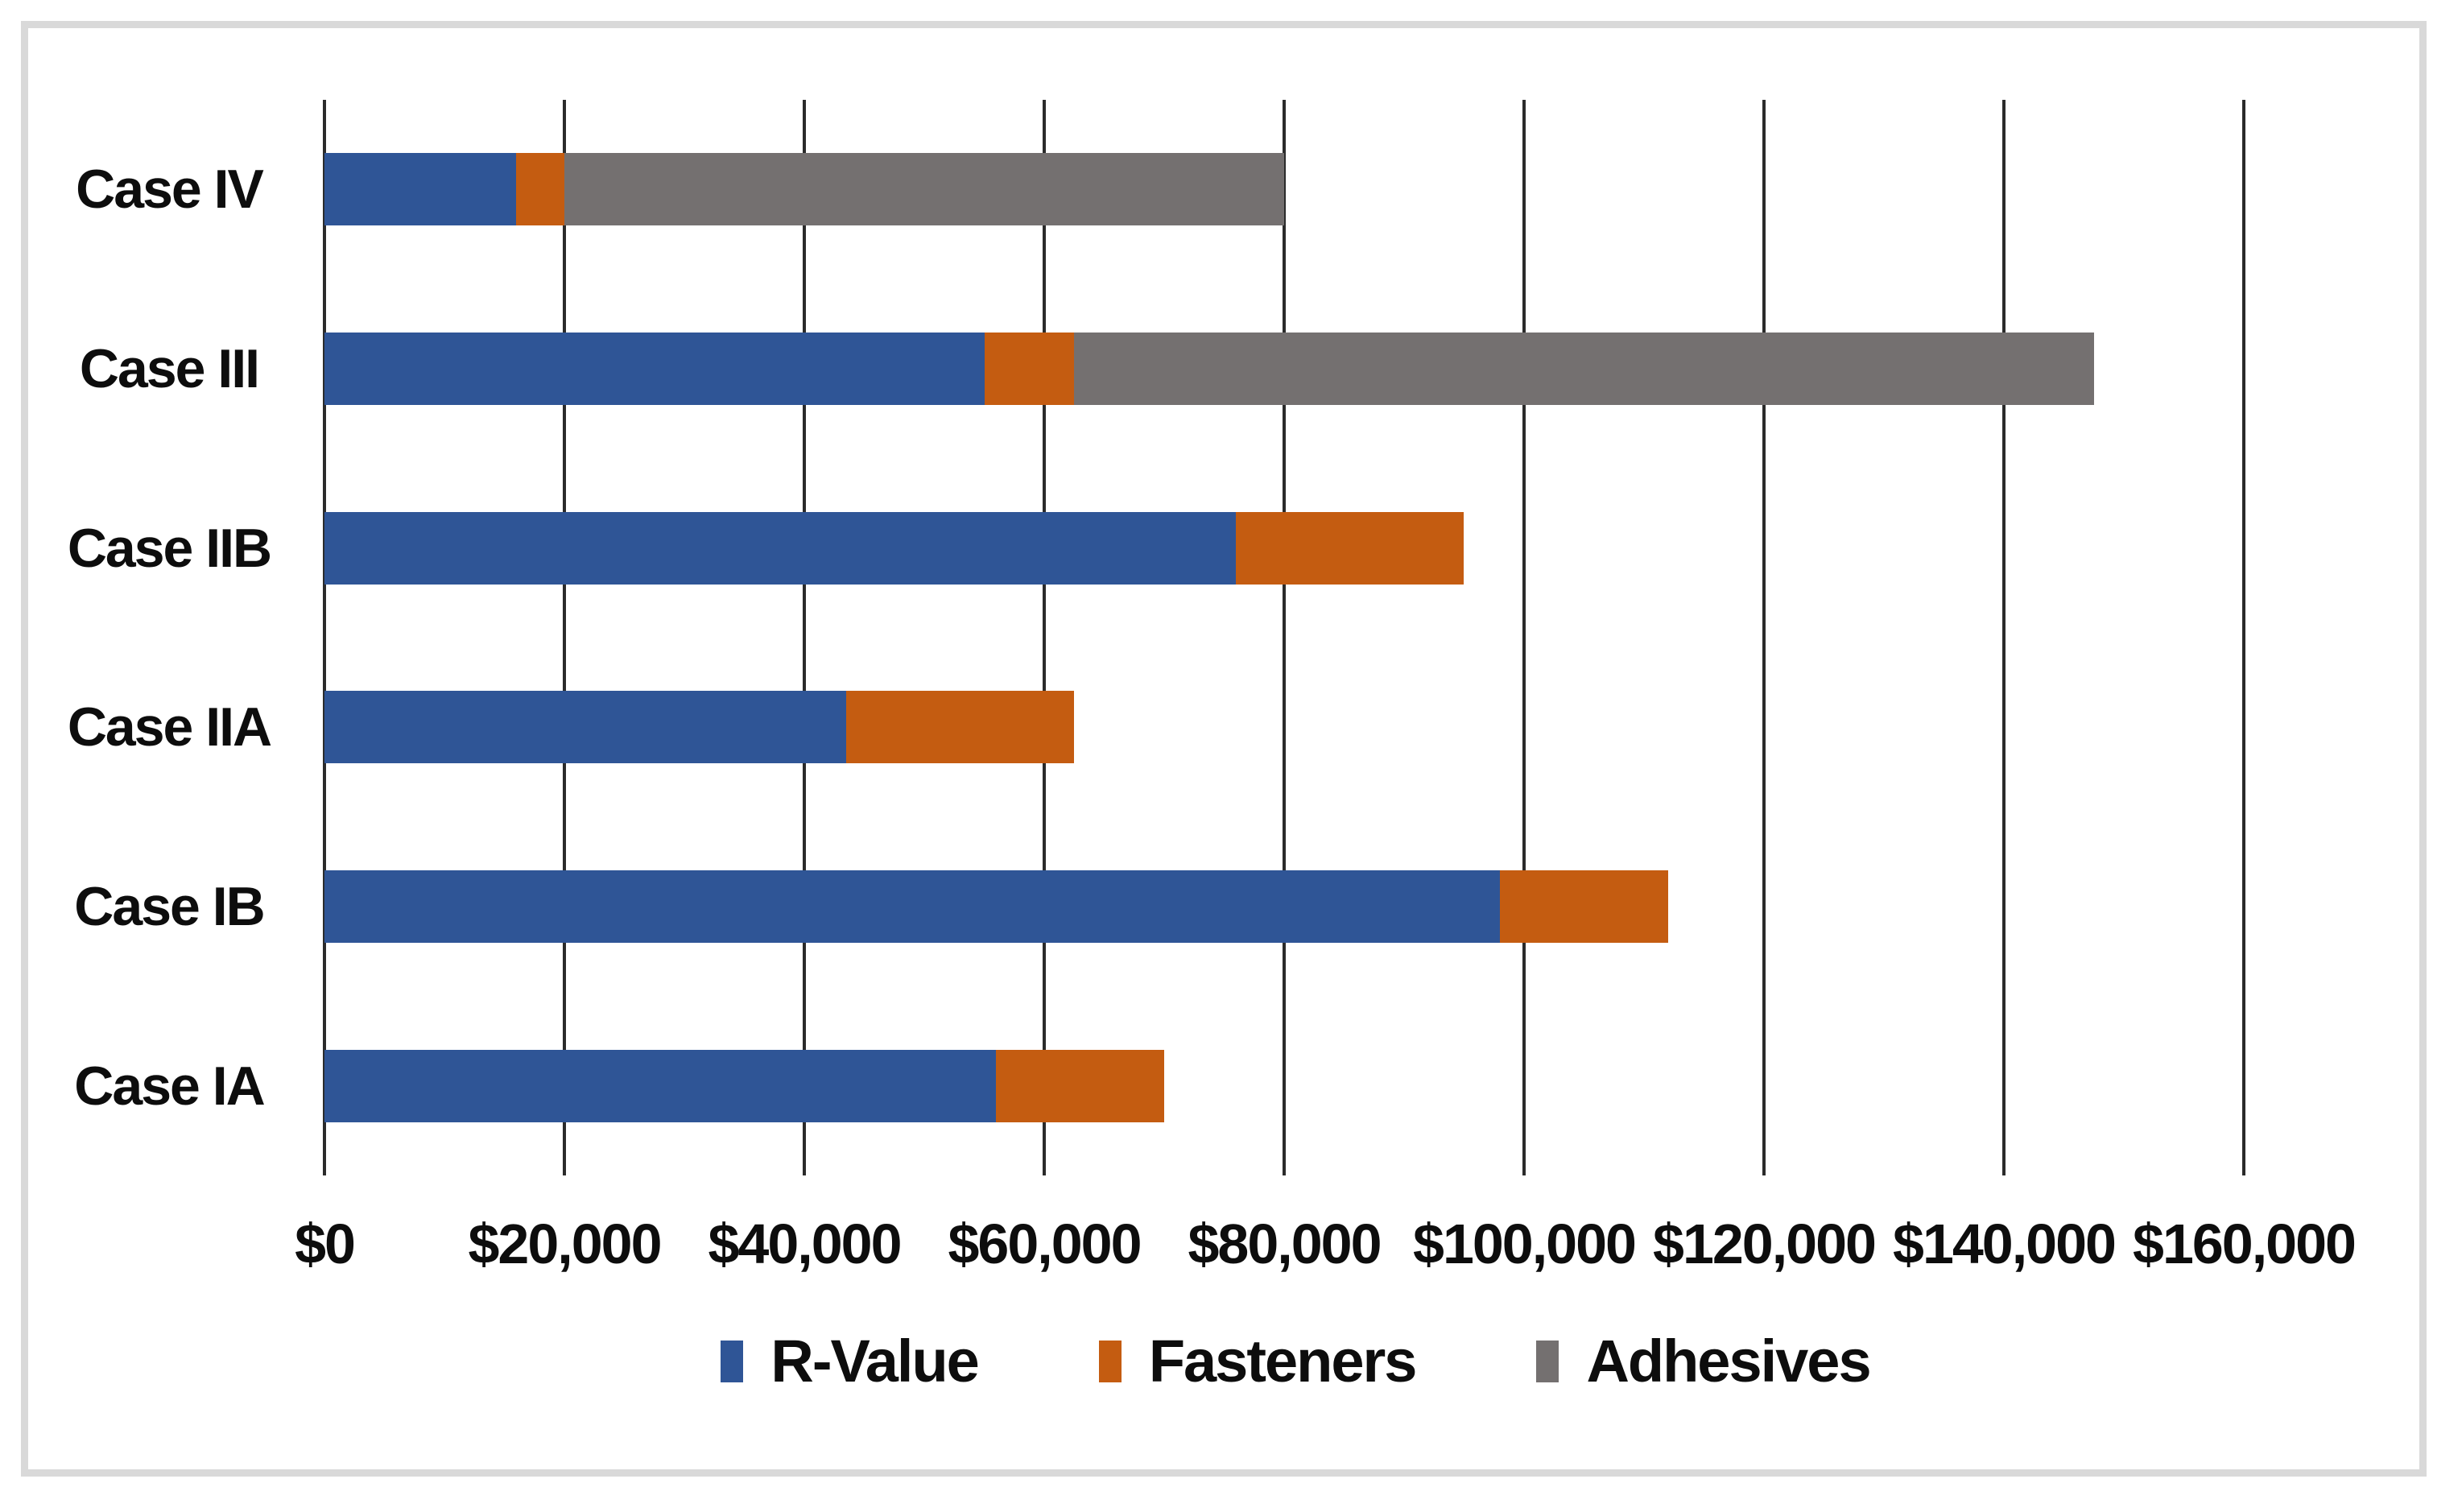 The image size is (2462, 1512). I want to click on category-label: Case IIA, so click(169, 727).